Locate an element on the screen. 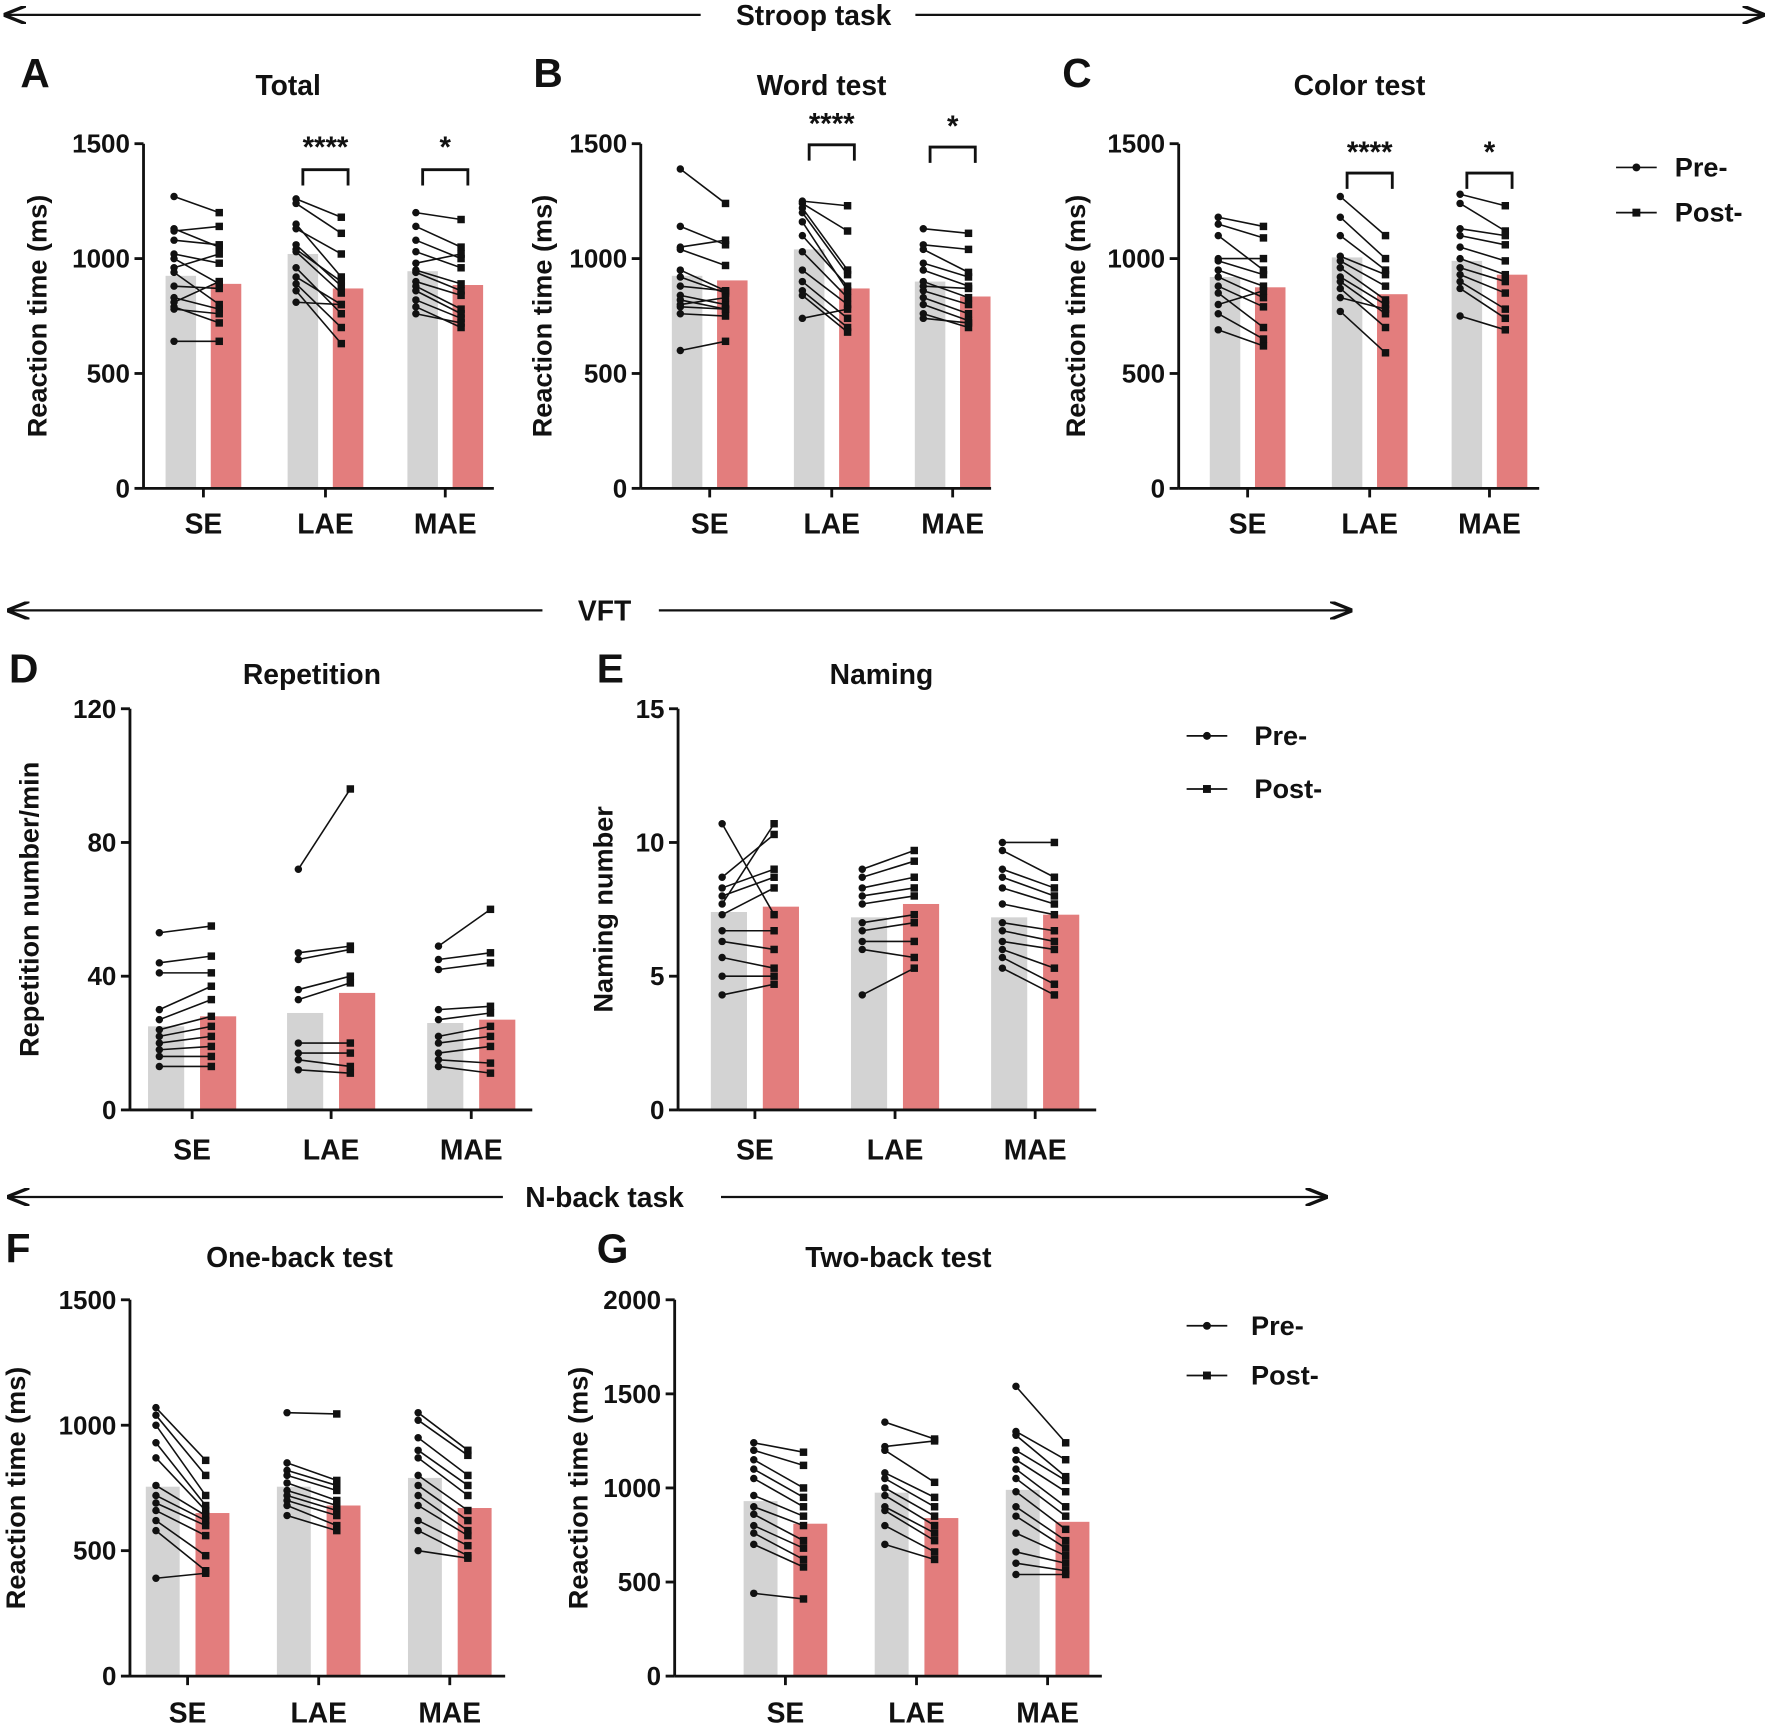 Image resolution: width=1772 pixels, height=1726 pixels. panel-e: E Naming Naming number SE LAE MAE 0 5 10 15 is located at coordinates (842, 906).